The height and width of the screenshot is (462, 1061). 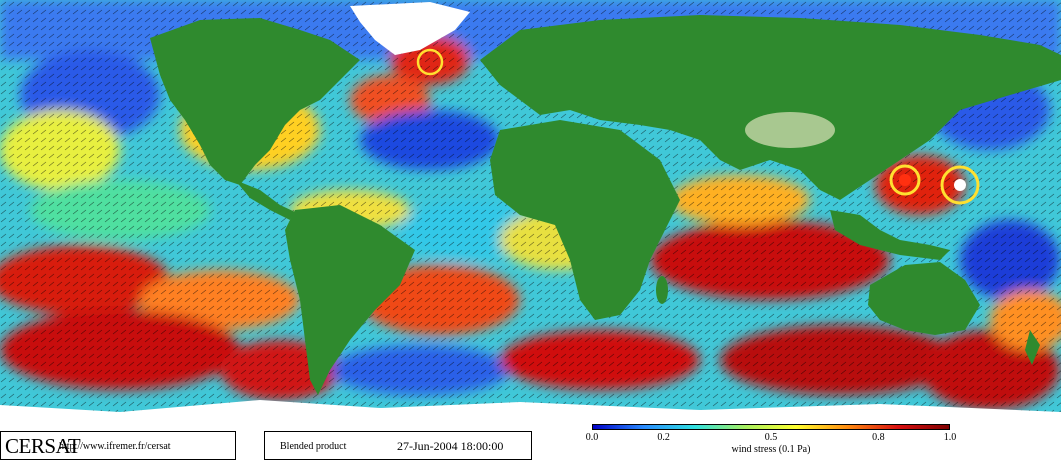 I want to click on colorbar-tick-label: 0.0, so click(x=592, y=437).